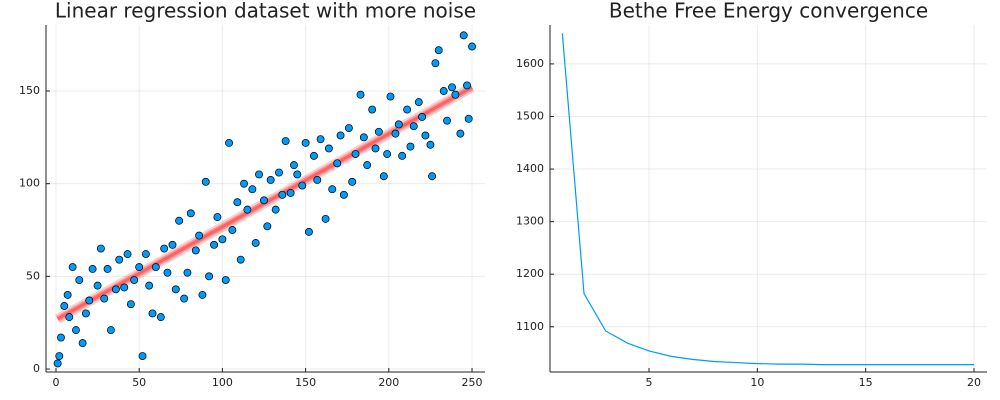 The width and height of the screenshot is (1000, 400). What do you see at coordinates (55, 382) in the screenshot?
I see `x-tick-label: 0` at bounding box center [55, 382].